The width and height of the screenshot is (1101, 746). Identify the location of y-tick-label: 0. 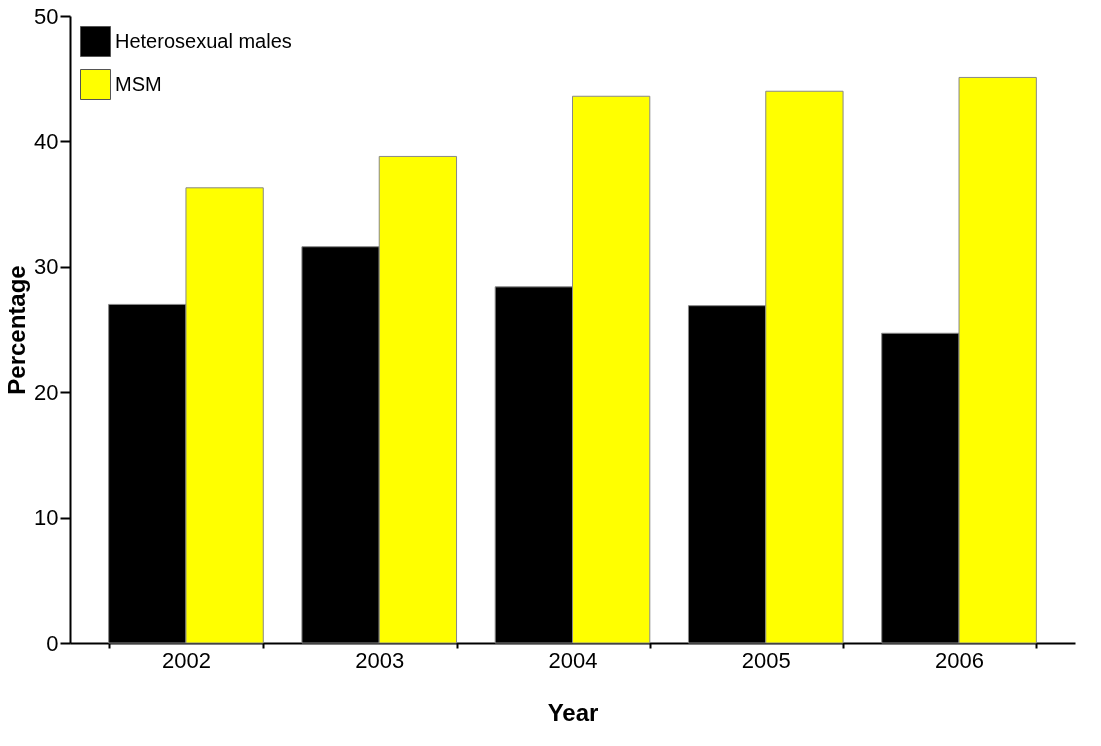
(52, 643).